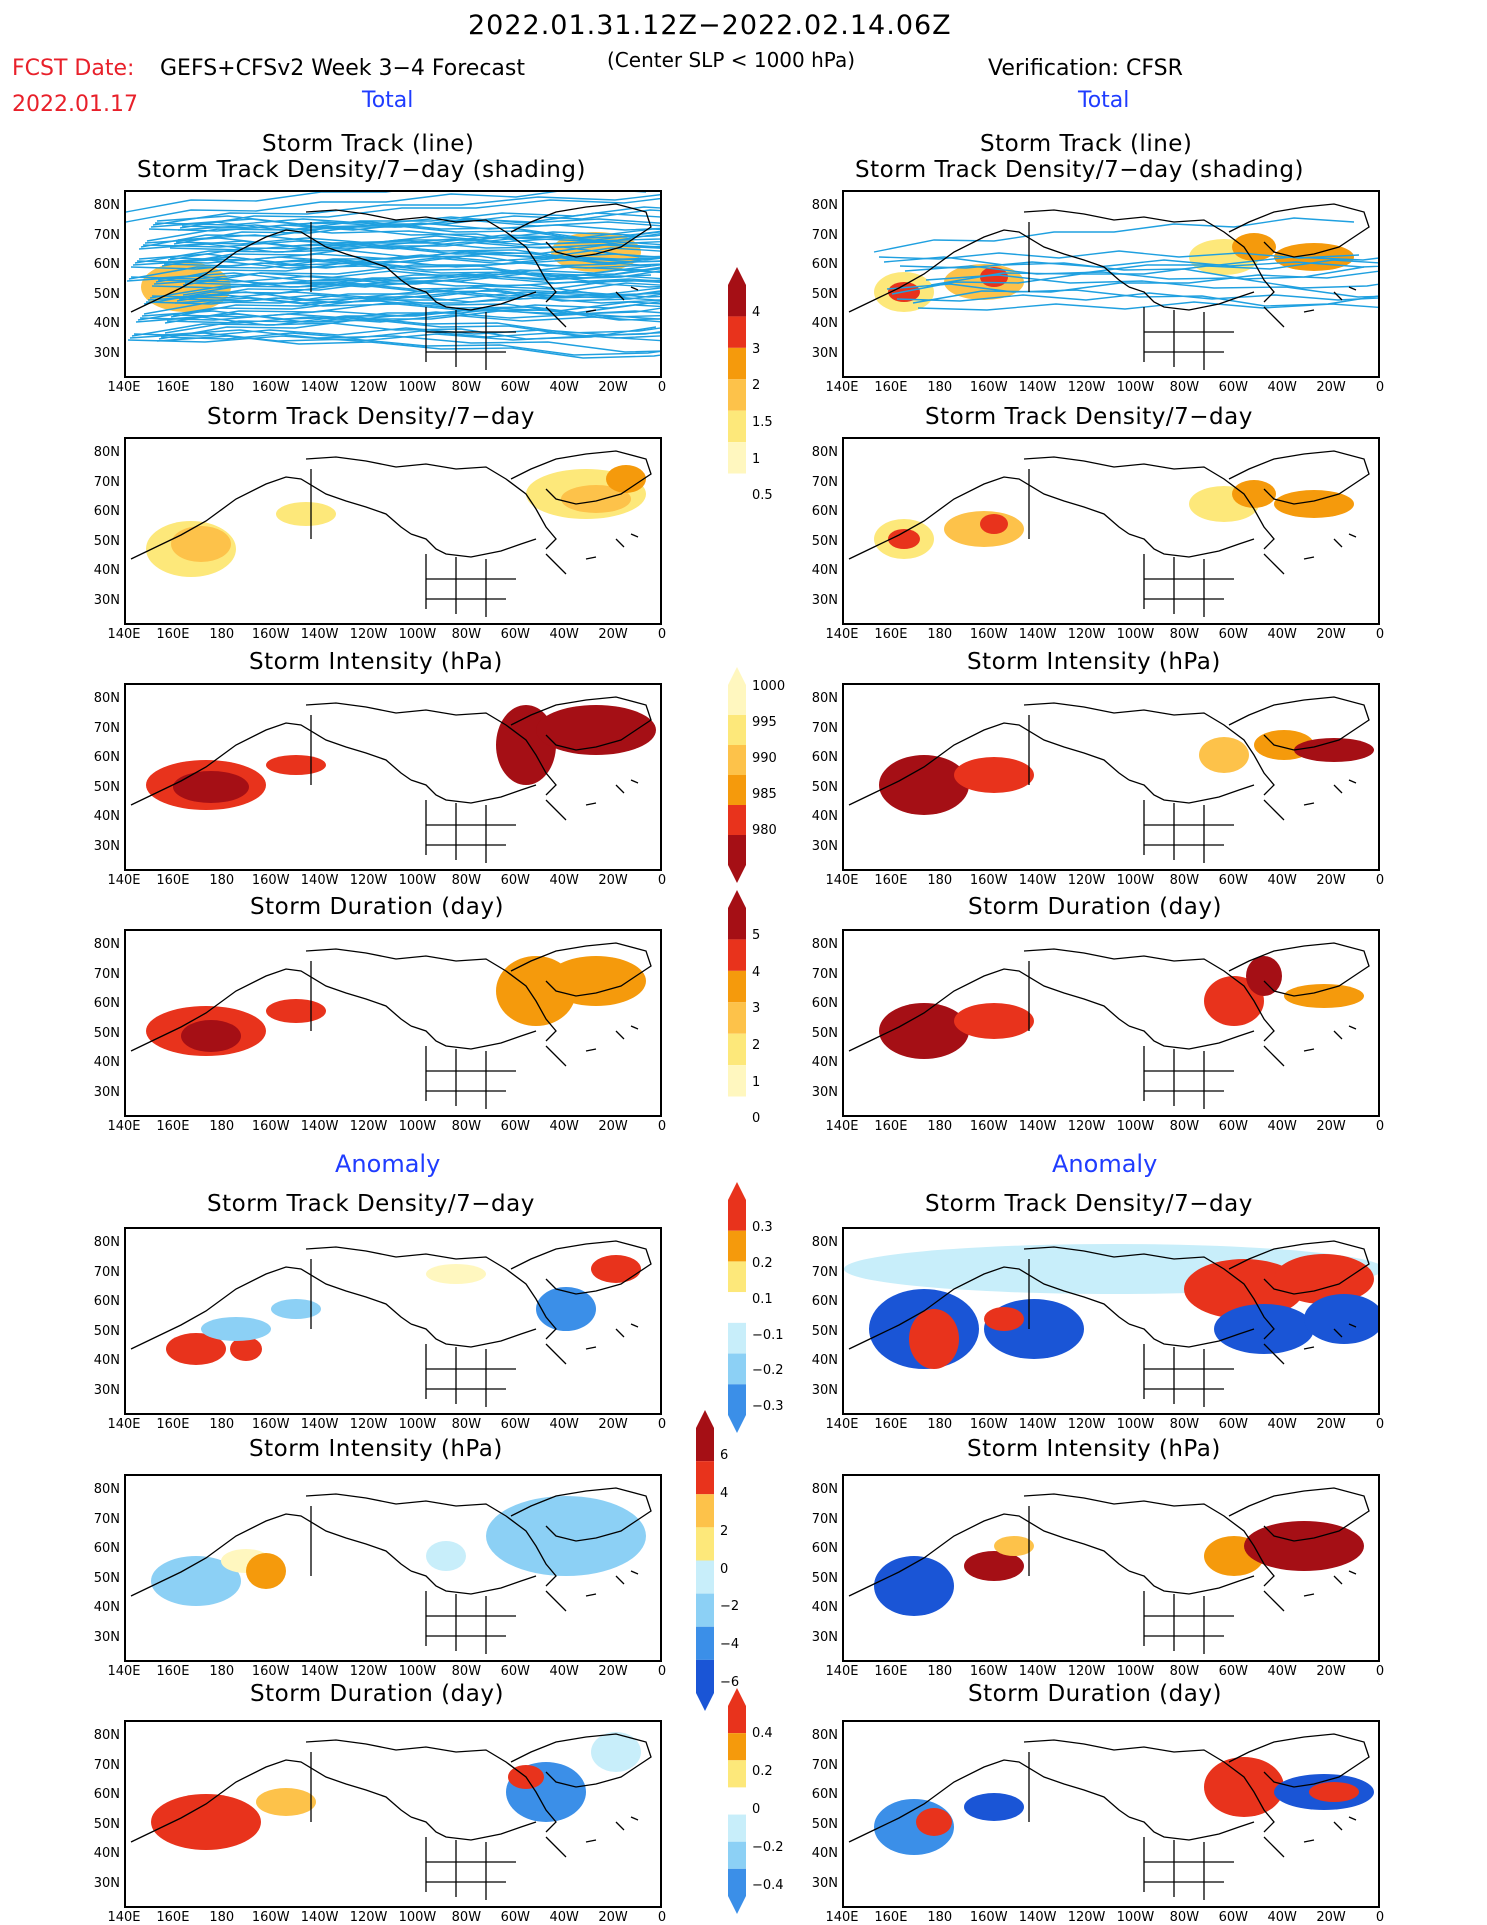 The image size is (1487, 1925). What do you see at coordinates (764, 794) in the screenshot?
I see `colorbar-label: 985` at bounding box center [764, 794].